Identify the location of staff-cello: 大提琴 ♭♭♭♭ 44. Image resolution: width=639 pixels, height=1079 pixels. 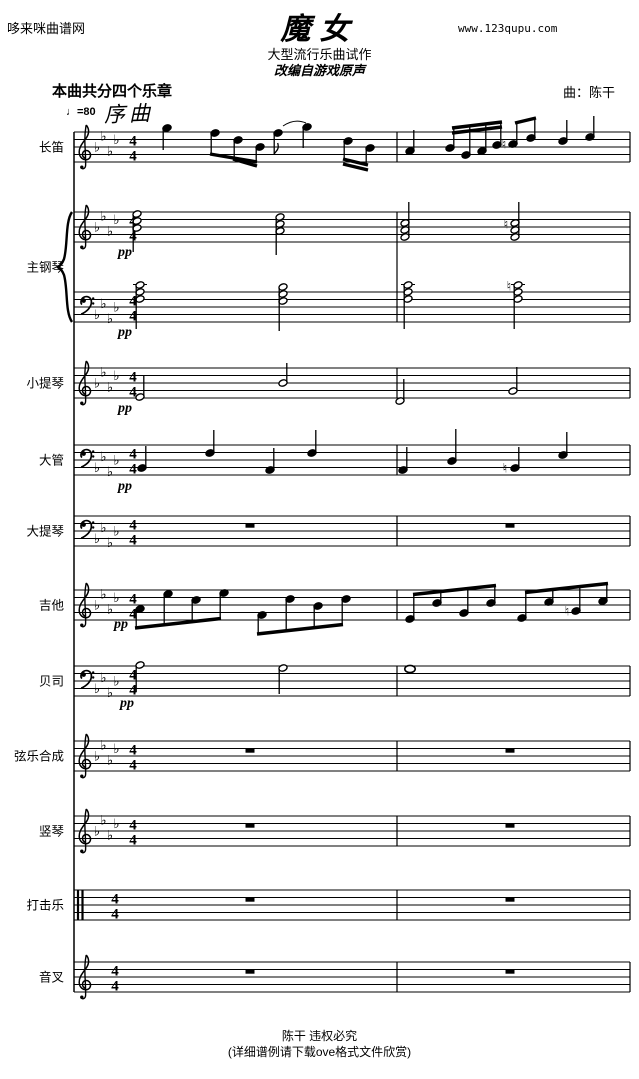
(328, 533).